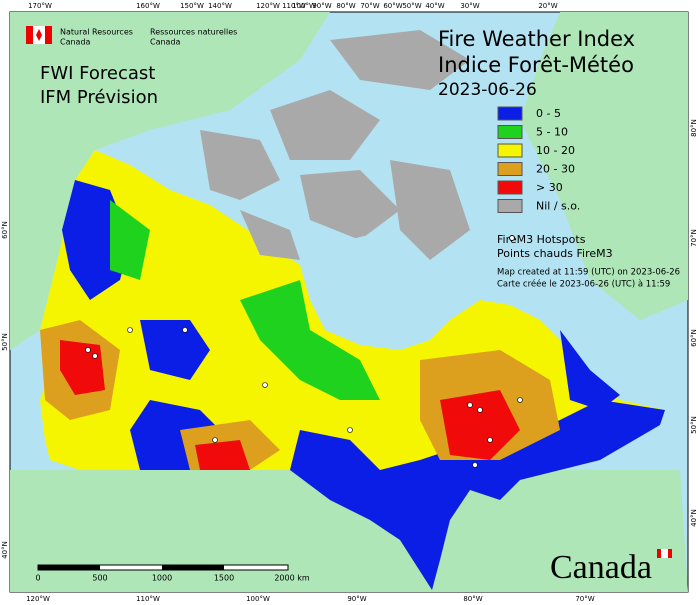 This screenshot has height=605, width=700. What do you see at coordinates (192, 6) in the screenshot?
I see `graticule-label: 150°W` at bounding box center [192, 6].